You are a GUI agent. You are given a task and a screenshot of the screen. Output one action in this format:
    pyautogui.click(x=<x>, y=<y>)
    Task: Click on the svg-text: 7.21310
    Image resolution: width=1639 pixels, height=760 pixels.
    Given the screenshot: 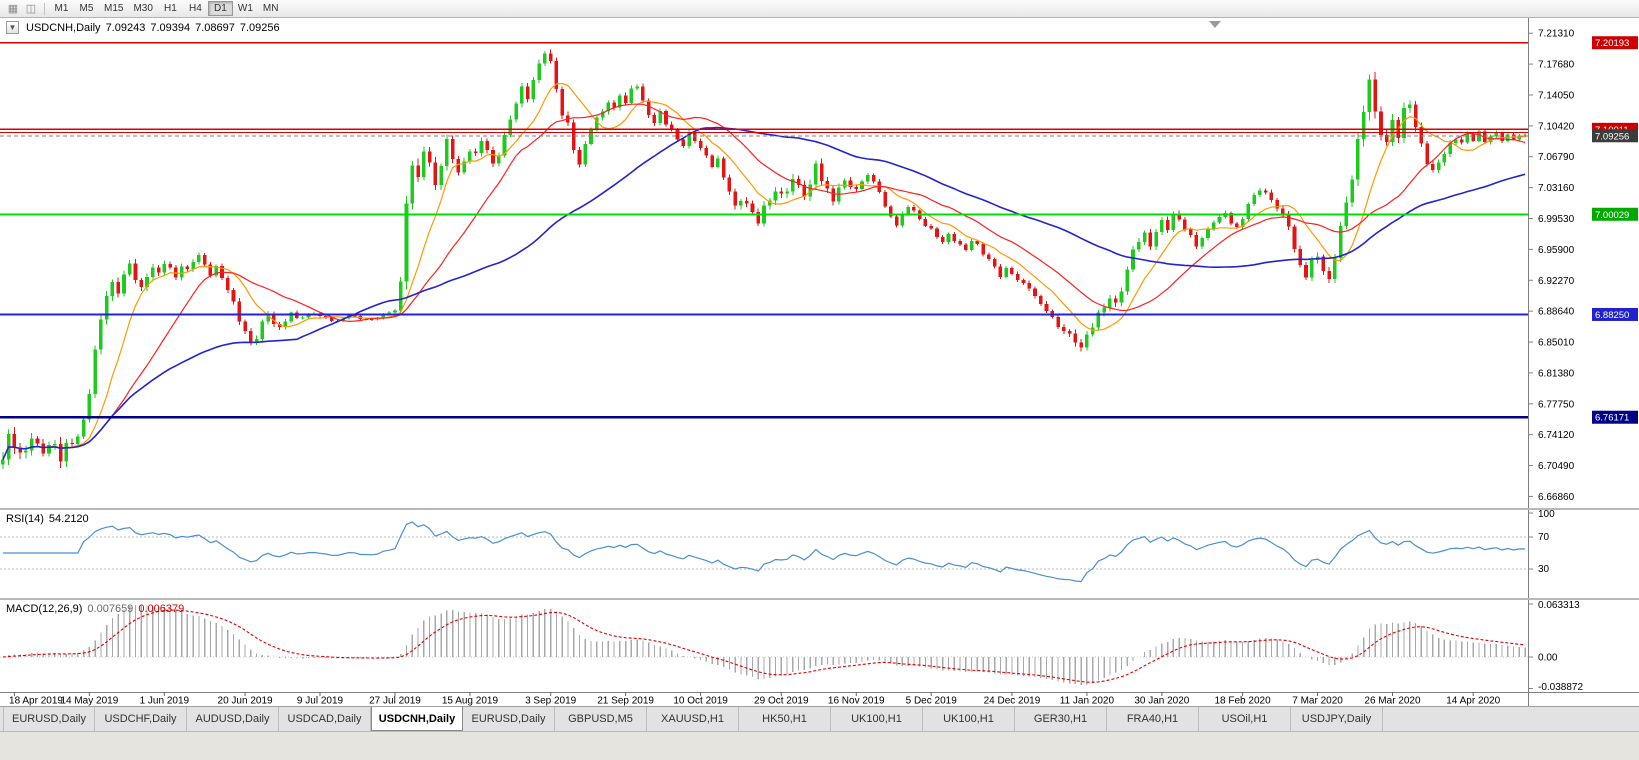 What is the action you would take?
    pyautogui.click(x=1556, y=34)
    